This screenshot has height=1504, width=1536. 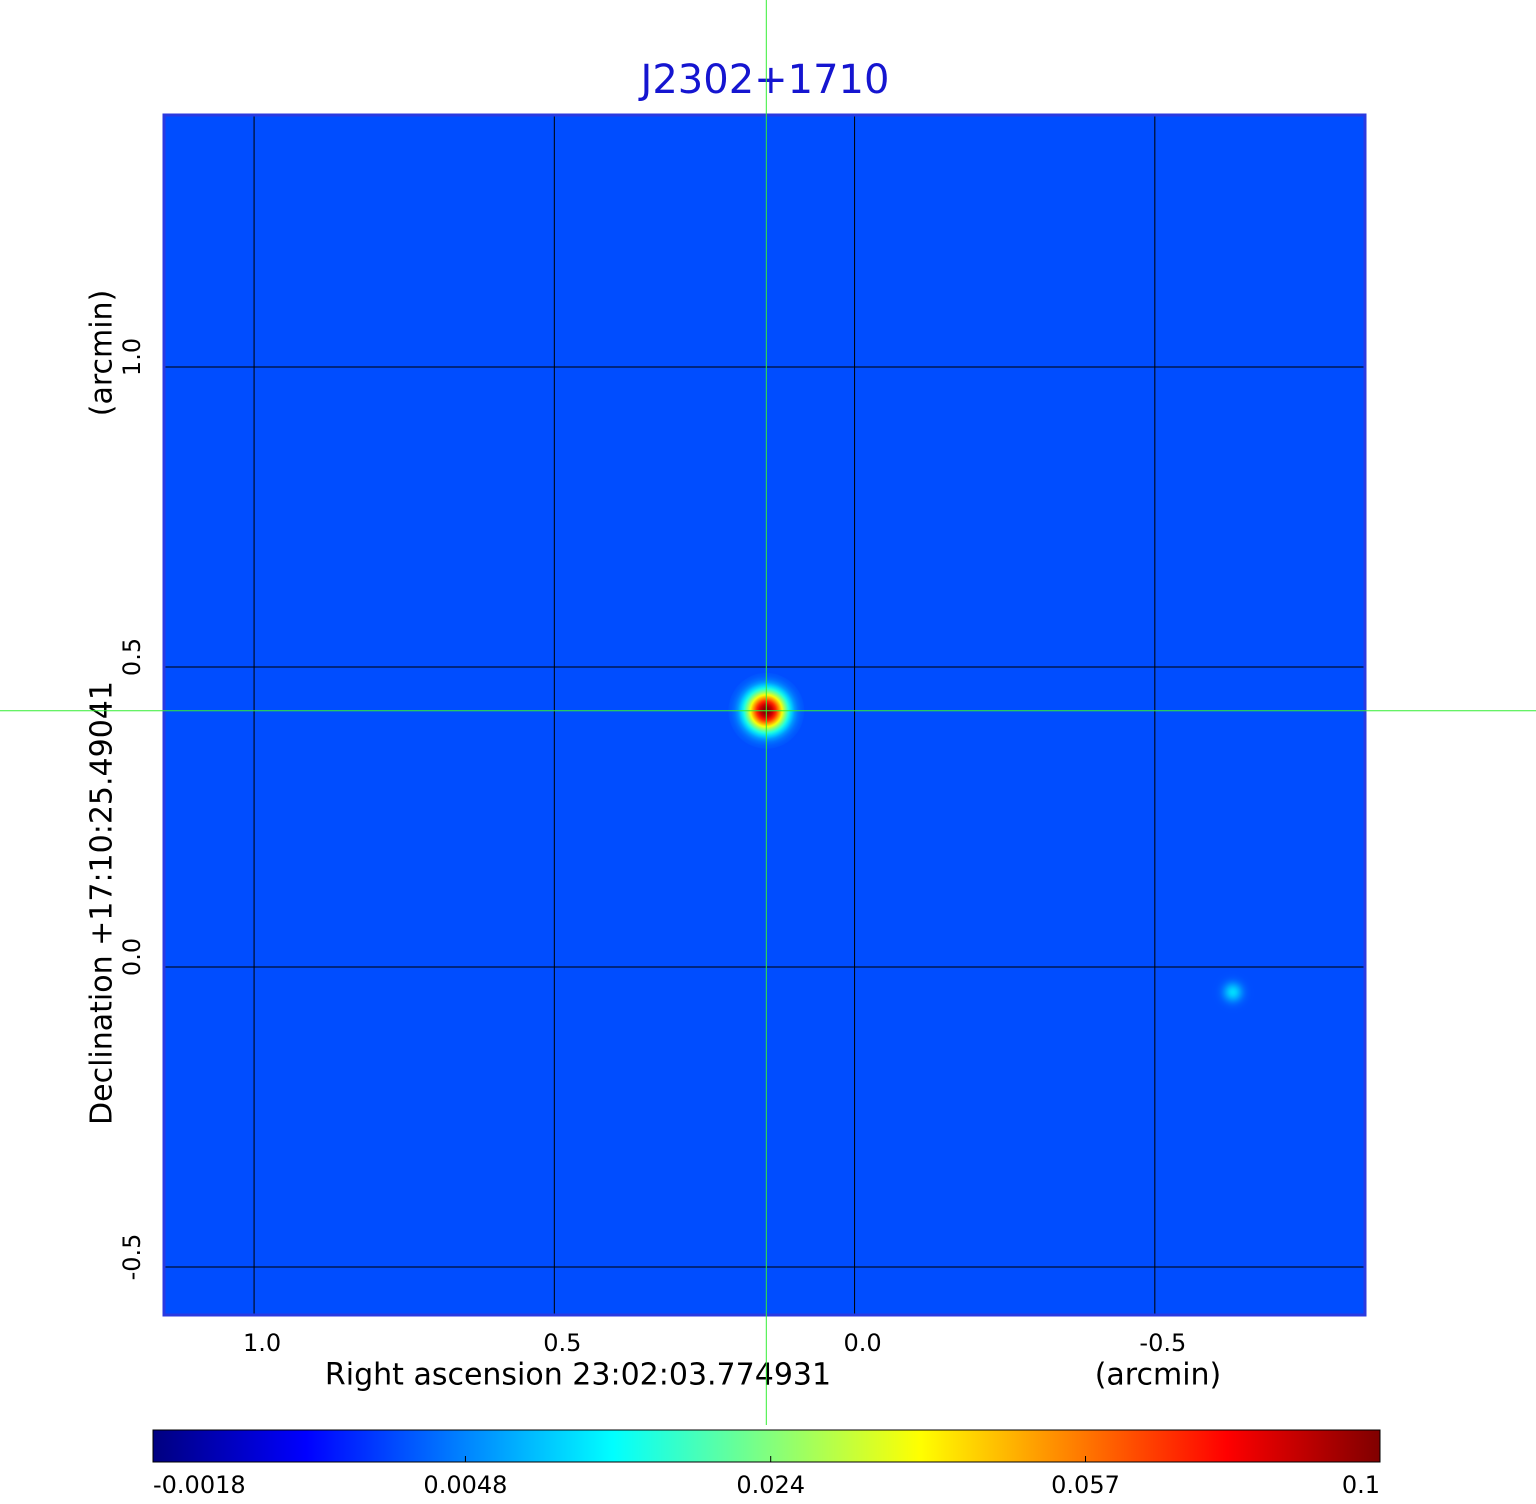 I want to click on x-axis-label: Right ascension 23:02:03.774931, so click(x=578, y=1375).